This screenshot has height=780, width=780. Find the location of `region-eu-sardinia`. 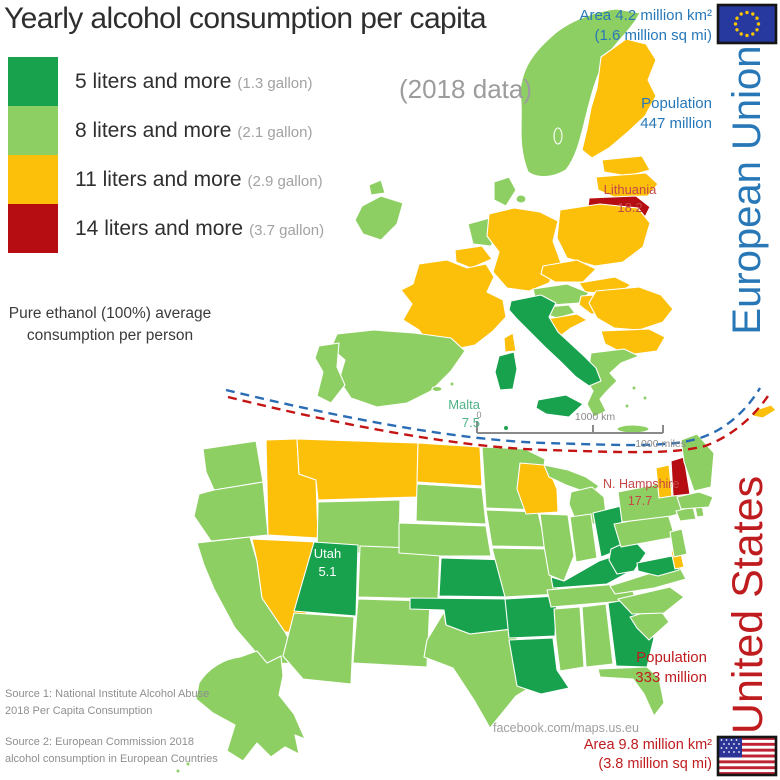

region-eu-sardinia is located at coordinates (506, 371).